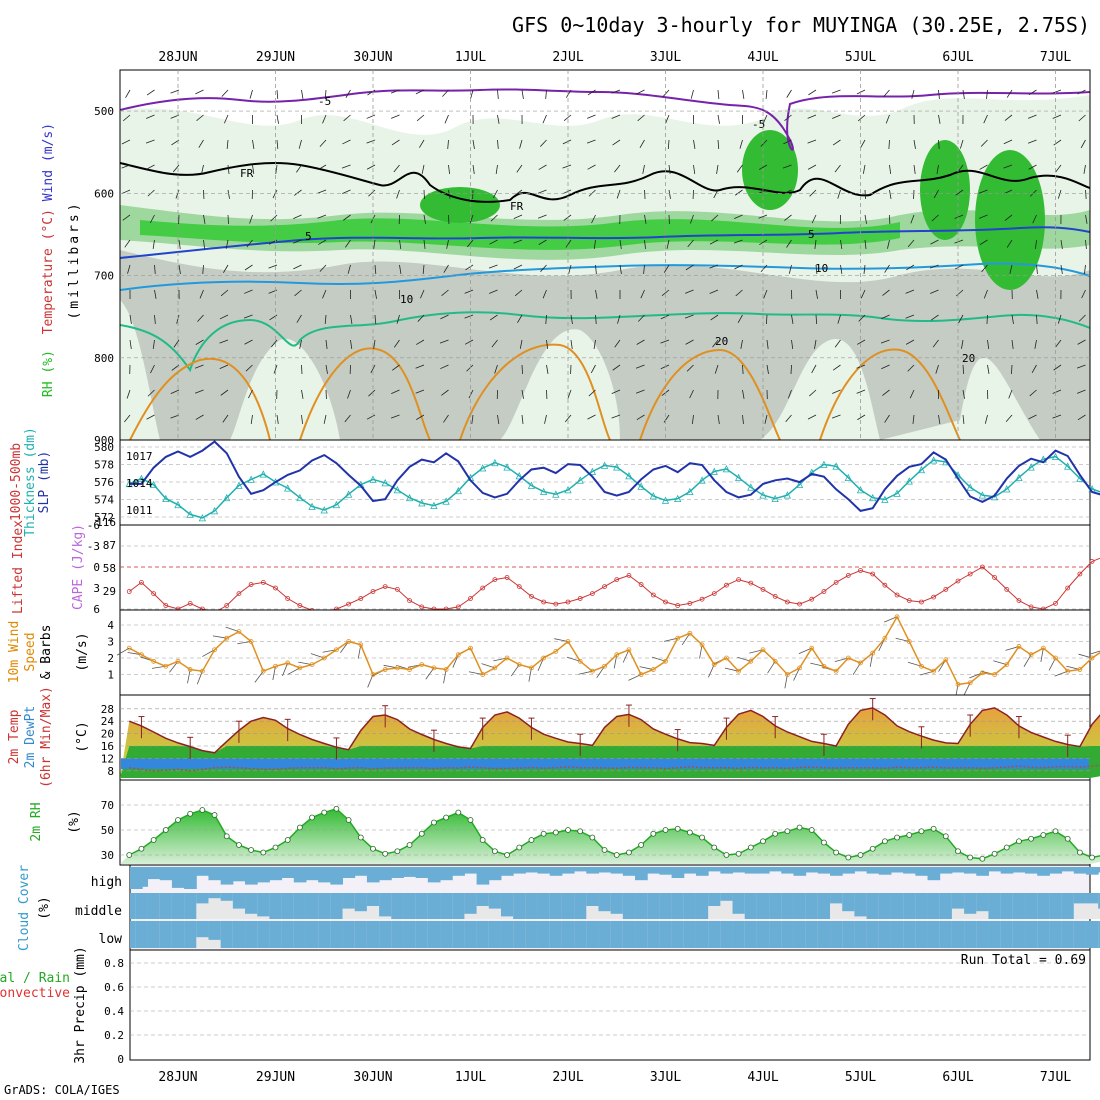  Describe the element at coordinates (610, 587) in the screenshot. I see `lifted-index-points` at that location.